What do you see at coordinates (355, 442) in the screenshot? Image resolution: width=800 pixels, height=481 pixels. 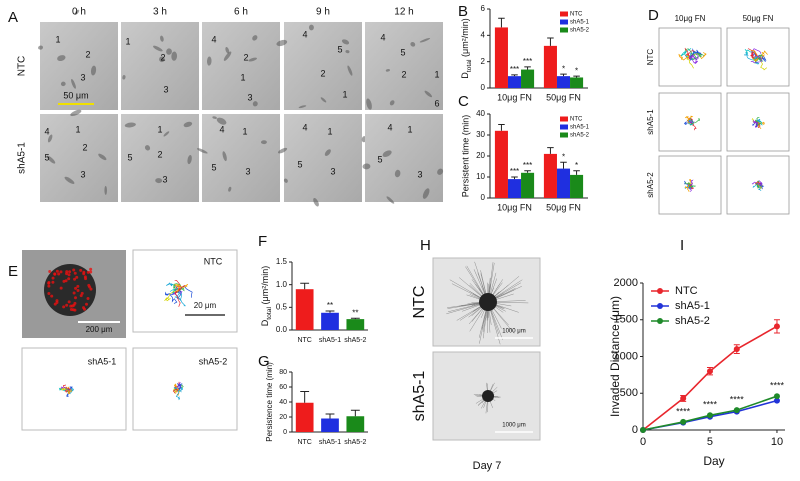 I see `x-tick-label: shA5-2` at bounding box center [355, 442].